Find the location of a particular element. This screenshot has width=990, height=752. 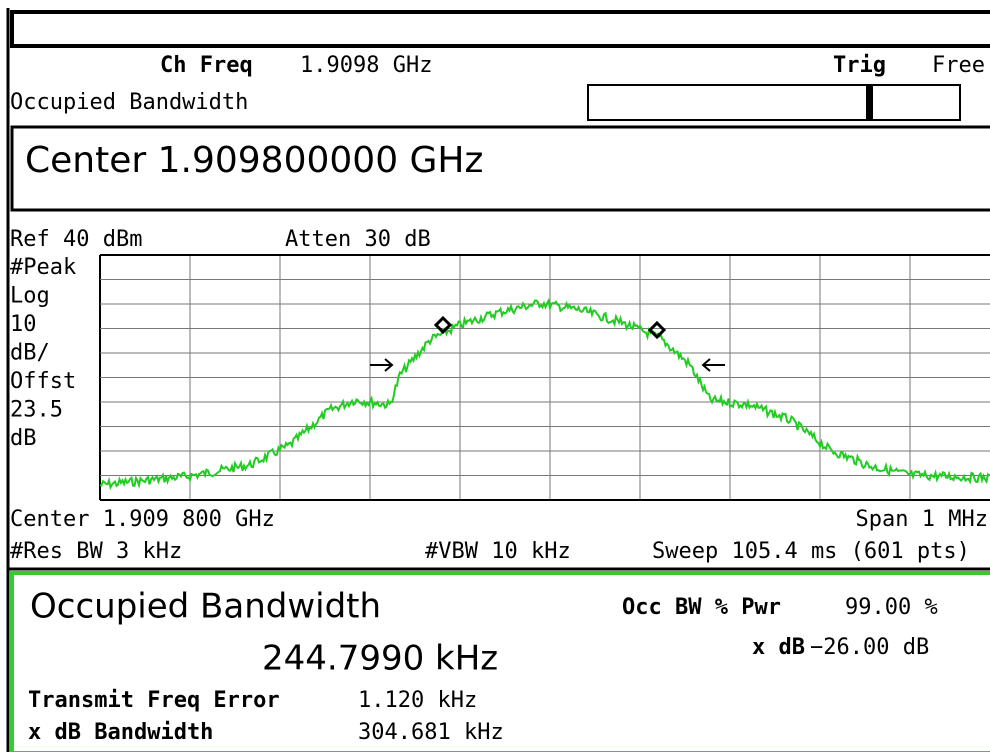

ref-level: Ref 40 dBm is located at coordinates (76, 239).